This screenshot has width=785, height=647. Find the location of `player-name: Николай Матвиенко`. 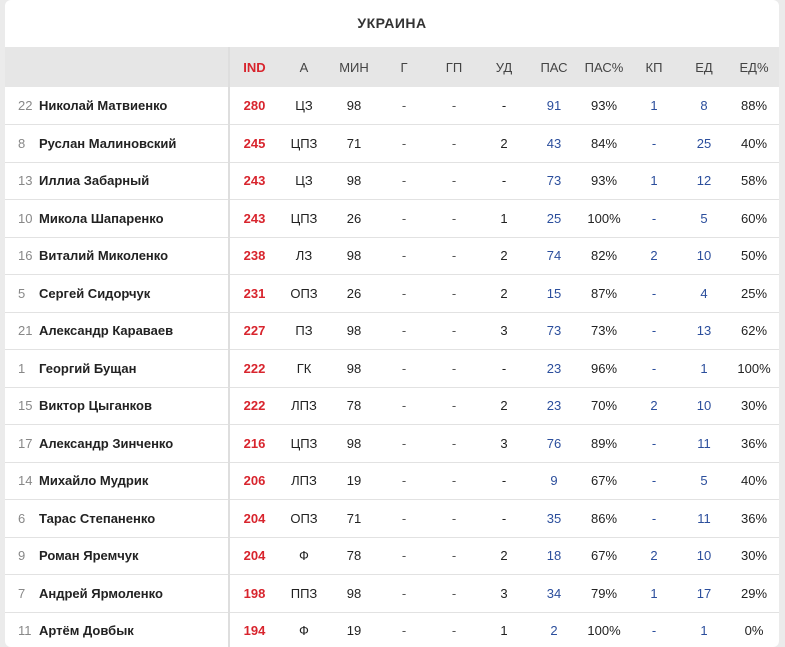

player-name: Николай Матвиенко is located at coordinates (103, 105).